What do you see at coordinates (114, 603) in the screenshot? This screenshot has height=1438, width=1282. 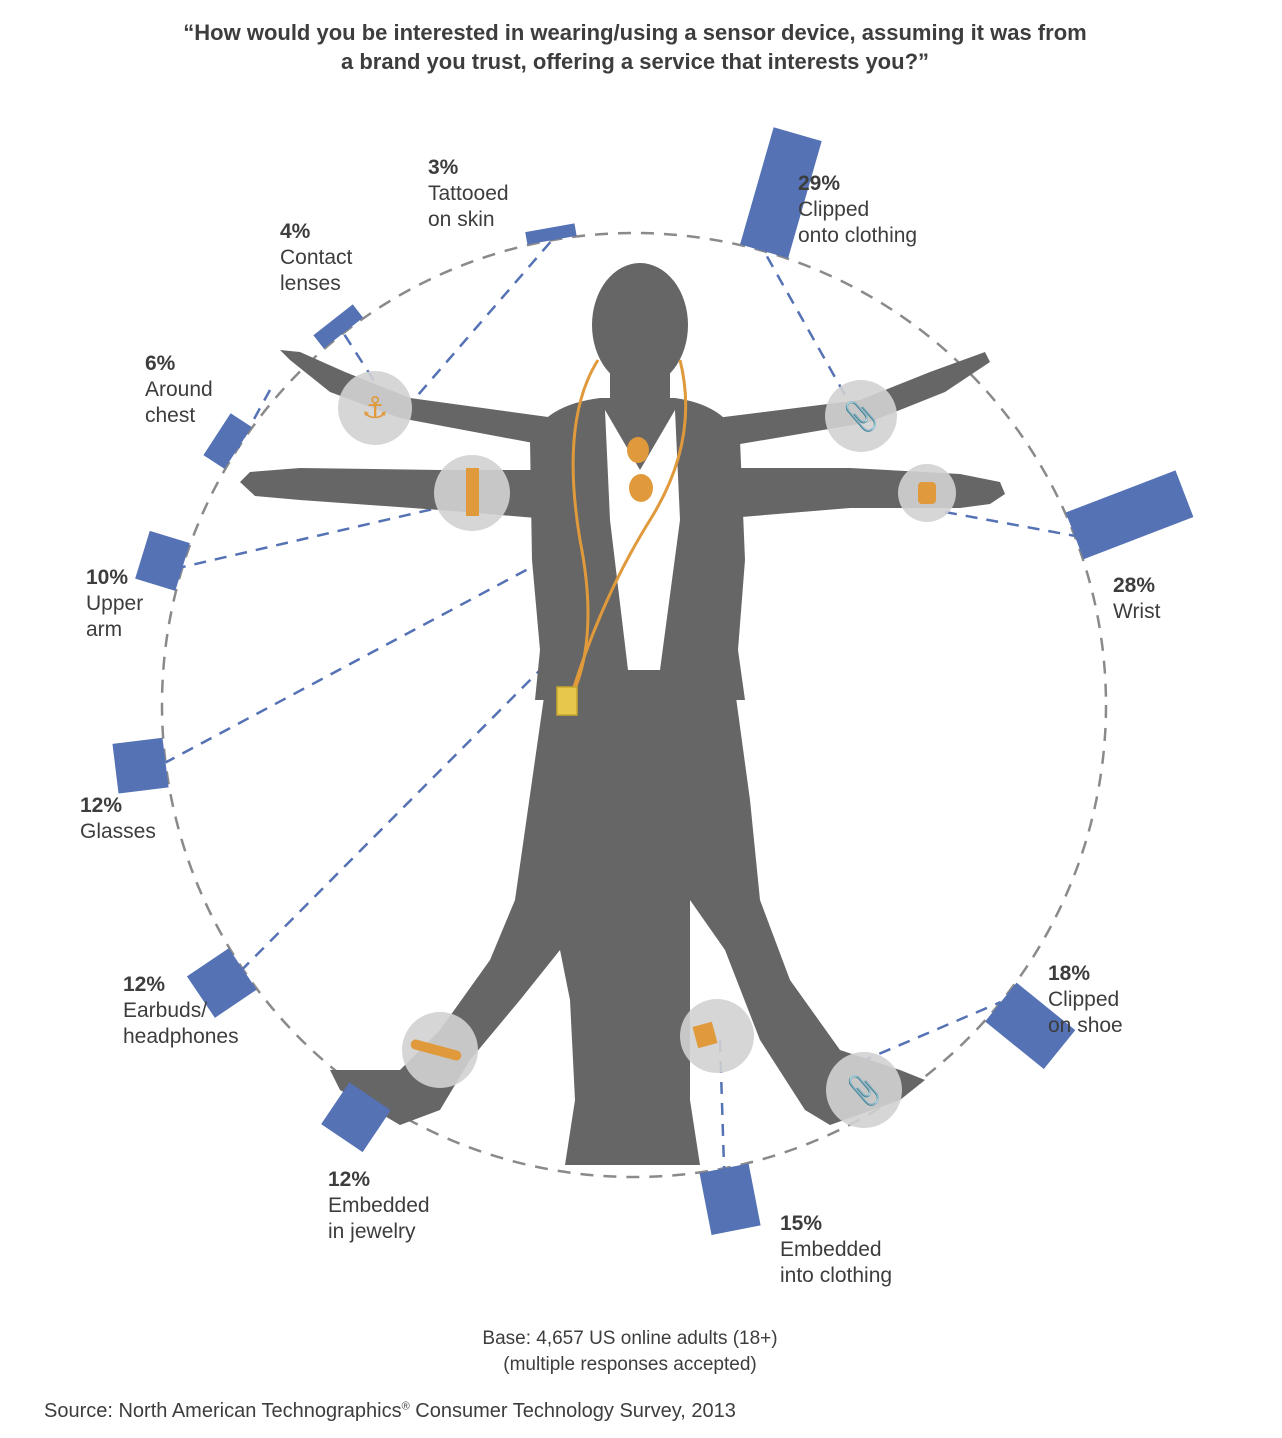 I see `bar-category-label: Upper` at bounding box center [114, 603].